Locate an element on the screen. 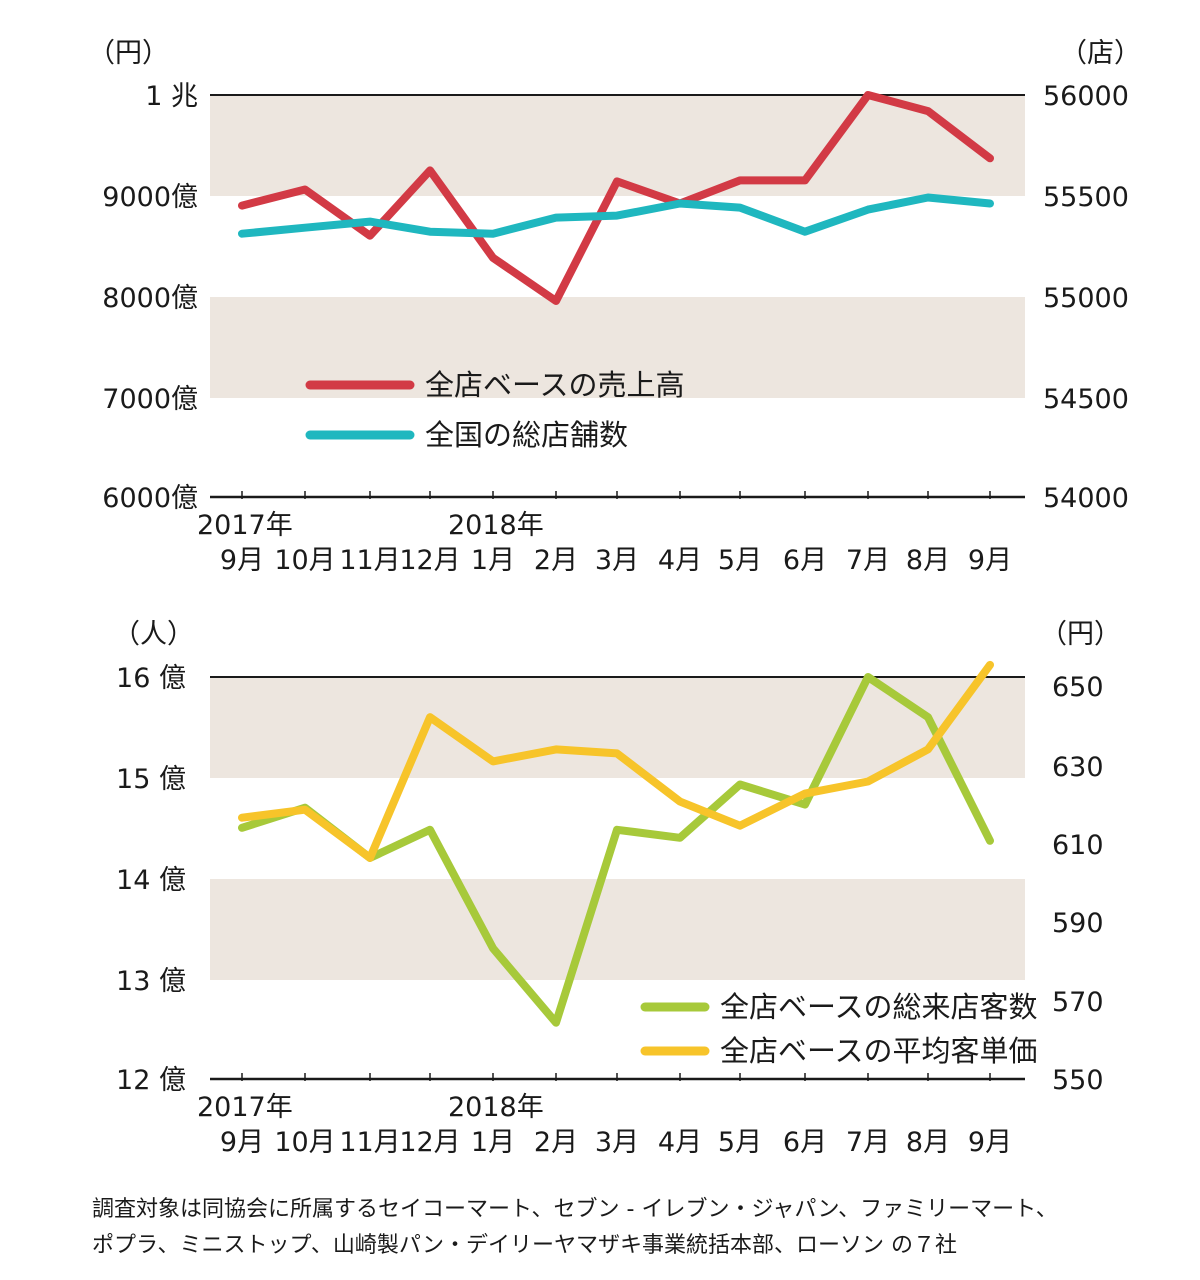 The height and width of the screenshot is (1280, 1200). chart2-x-tick-label-8: 4月 is located at coordinates (680, 1142).